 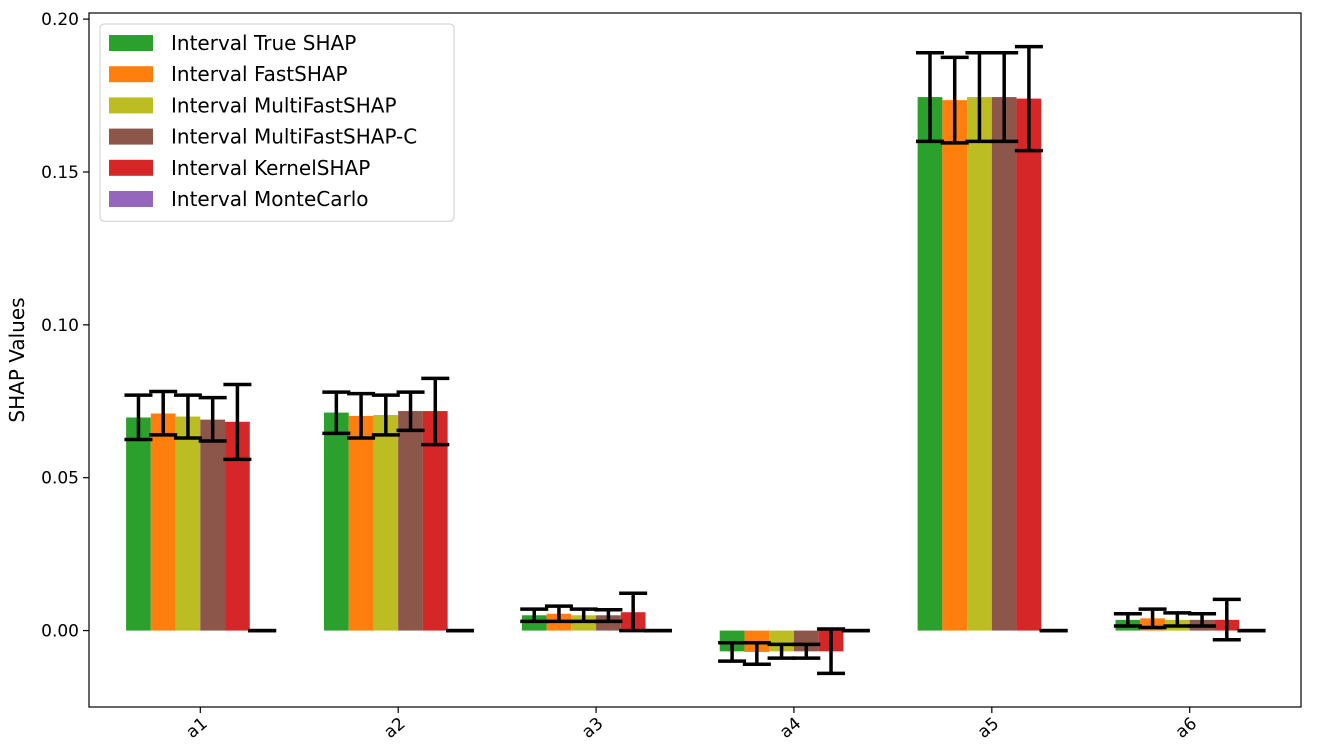 I want to click on y-tick-label-4: 0.20, so click(x=60, y=20).